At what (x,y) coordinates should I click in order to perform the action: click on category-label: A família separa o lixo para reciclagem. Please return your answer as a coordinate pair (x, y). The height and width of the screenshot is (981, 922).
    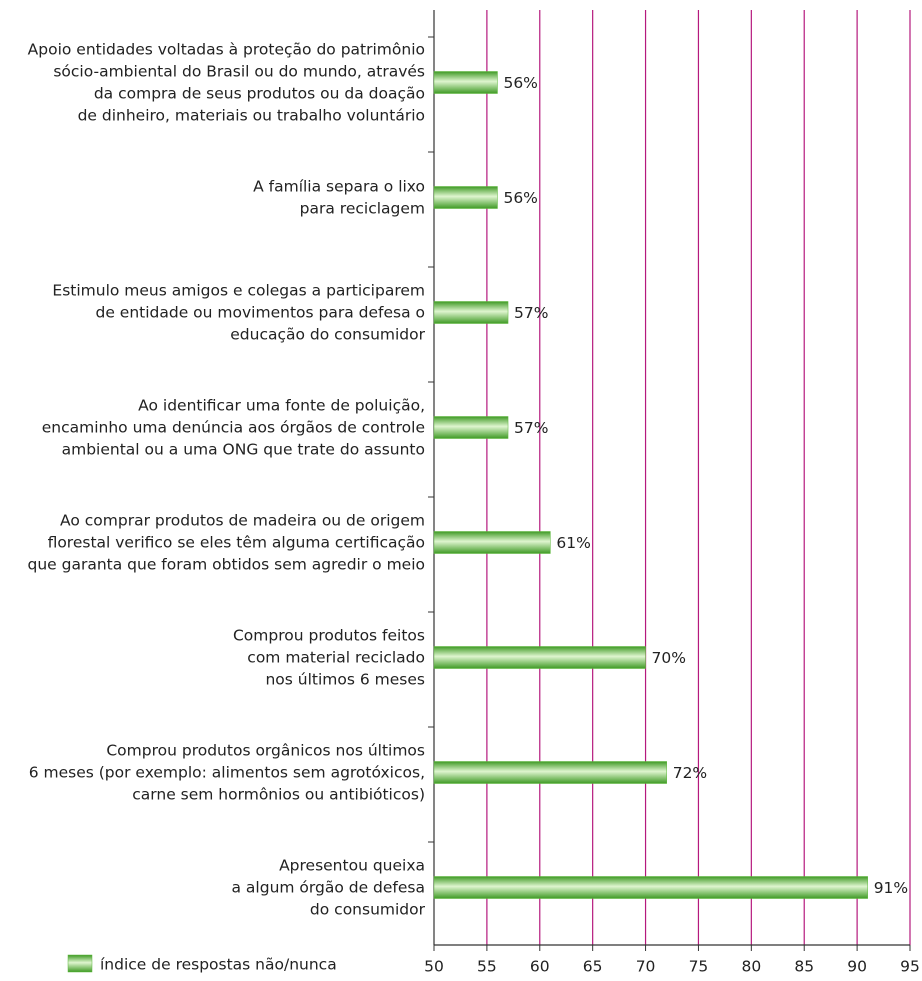
    Looking at the image, I should click on (339, 197).